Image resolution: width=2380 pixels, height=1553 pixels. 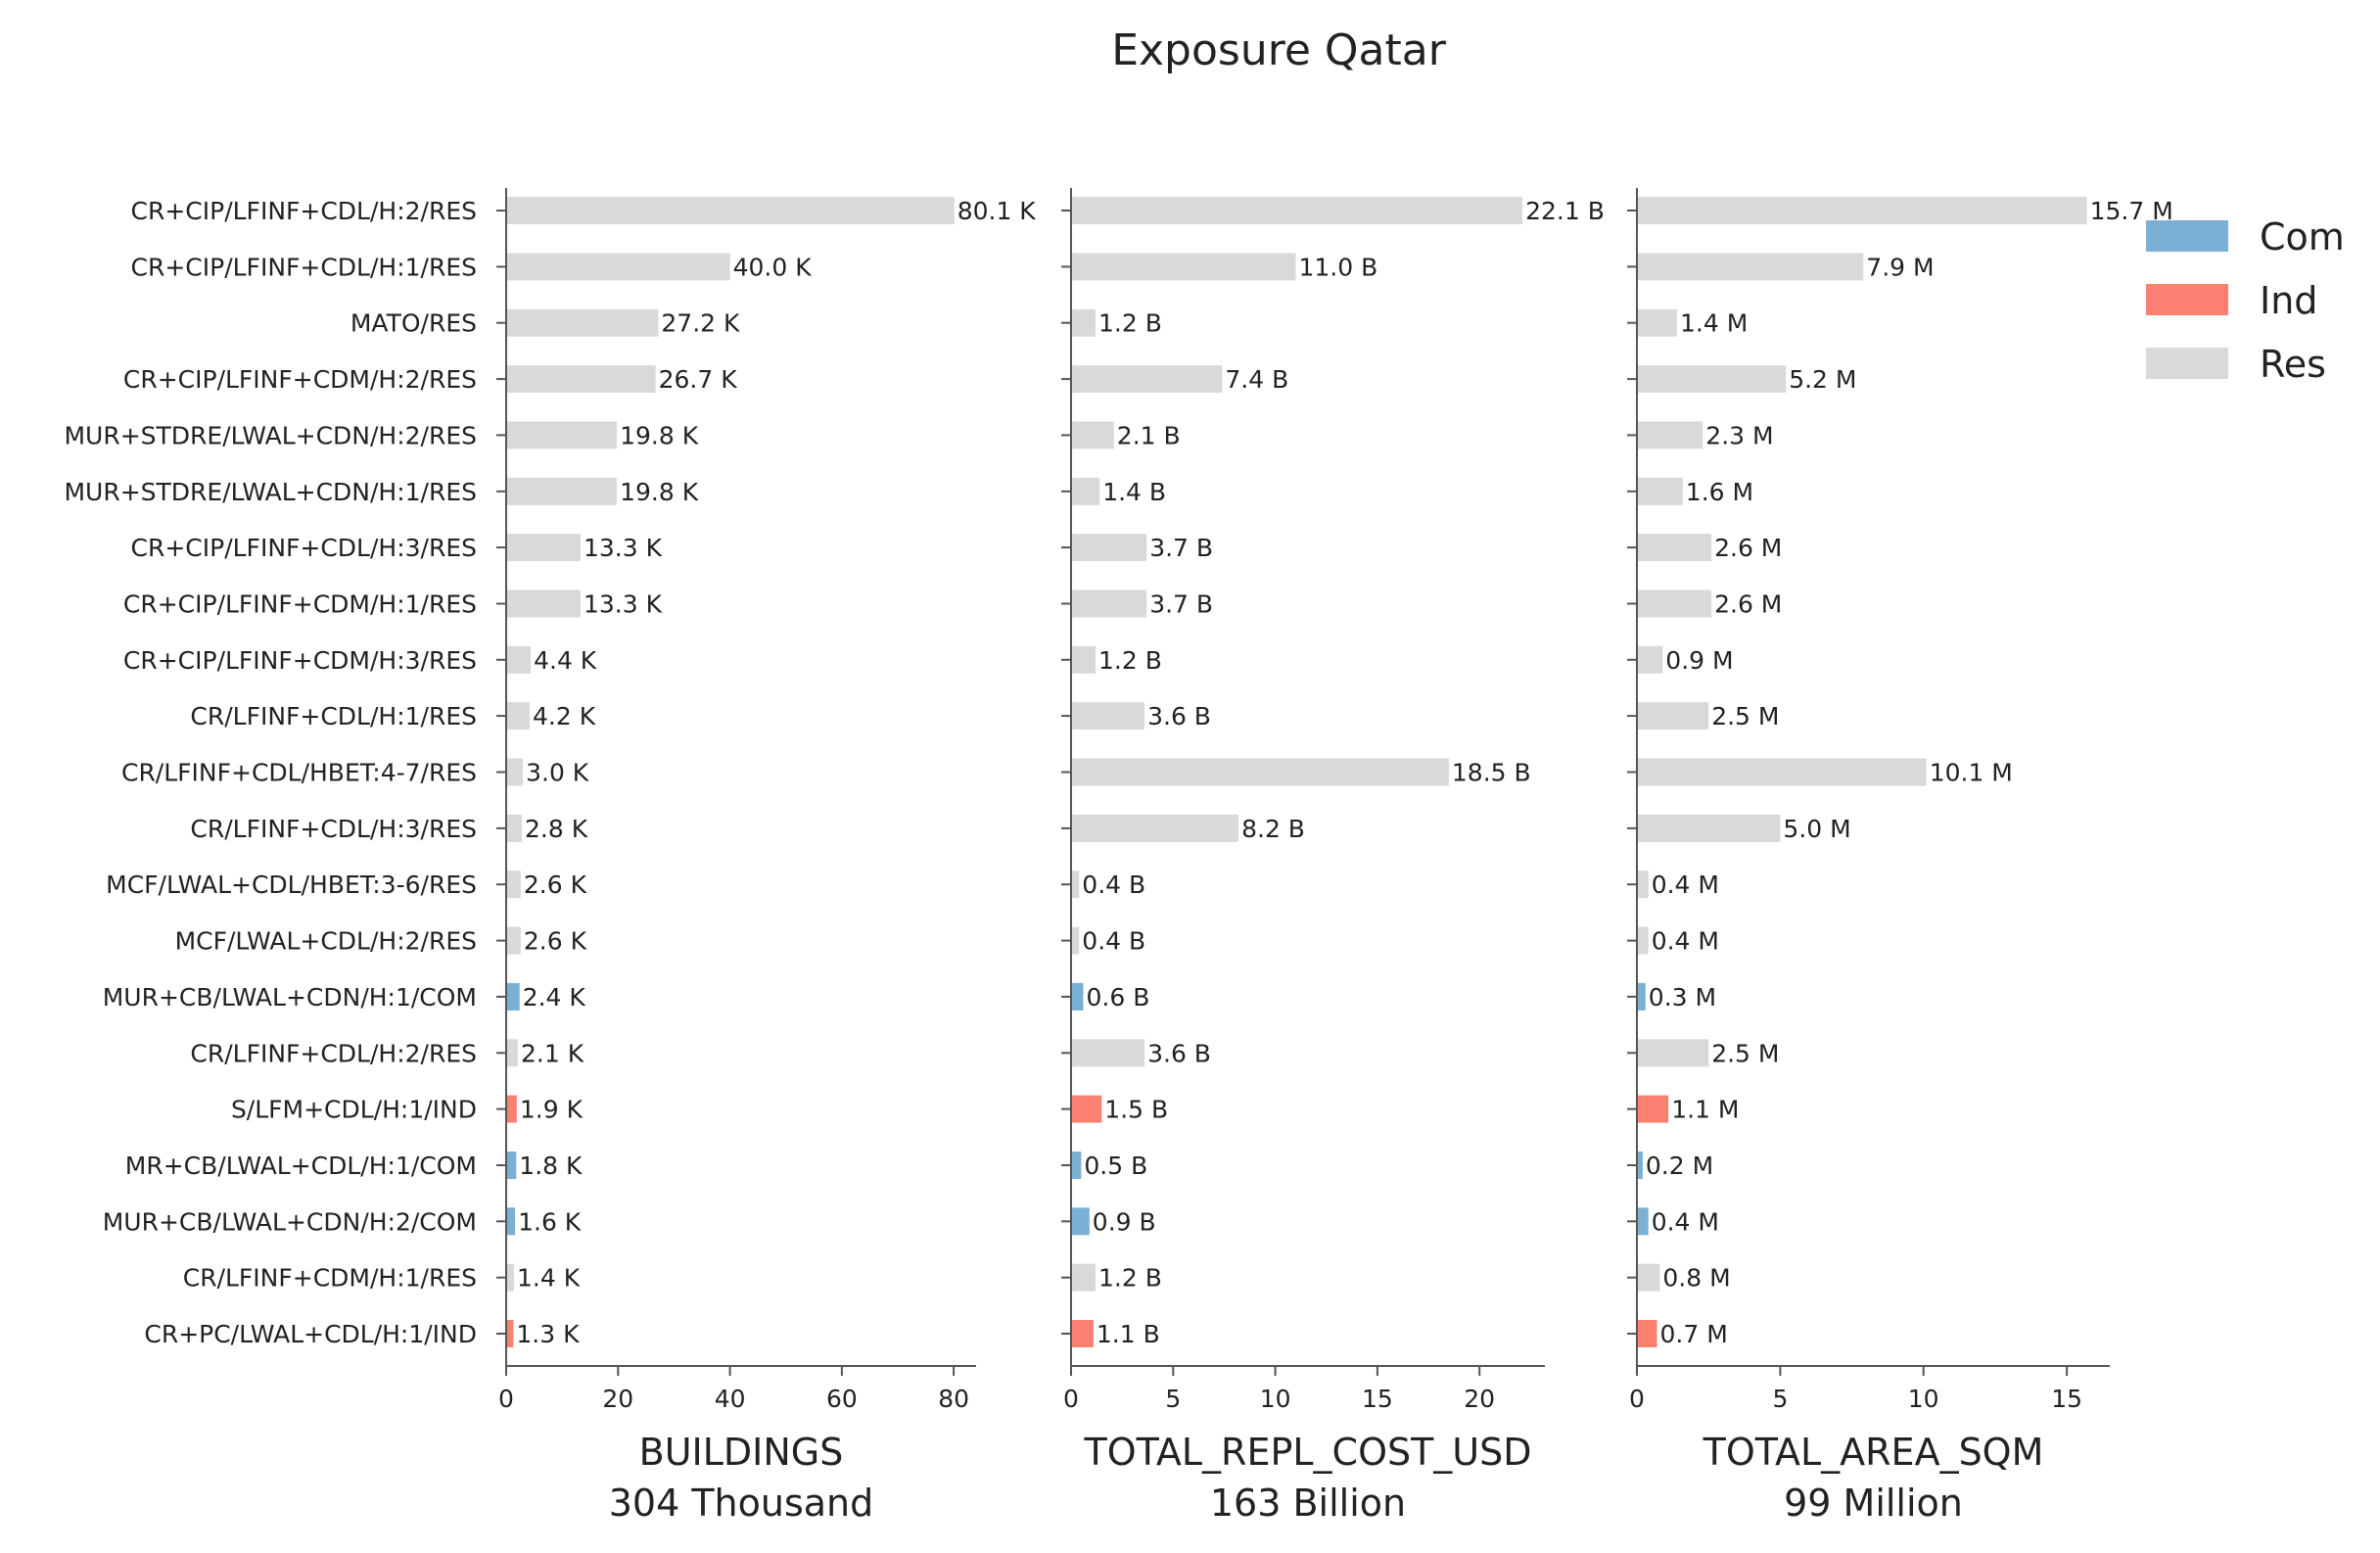 I want to click on category-label: CR+CIP/LFINF+CDM/H:3/RES, so click(x=300, y=660).